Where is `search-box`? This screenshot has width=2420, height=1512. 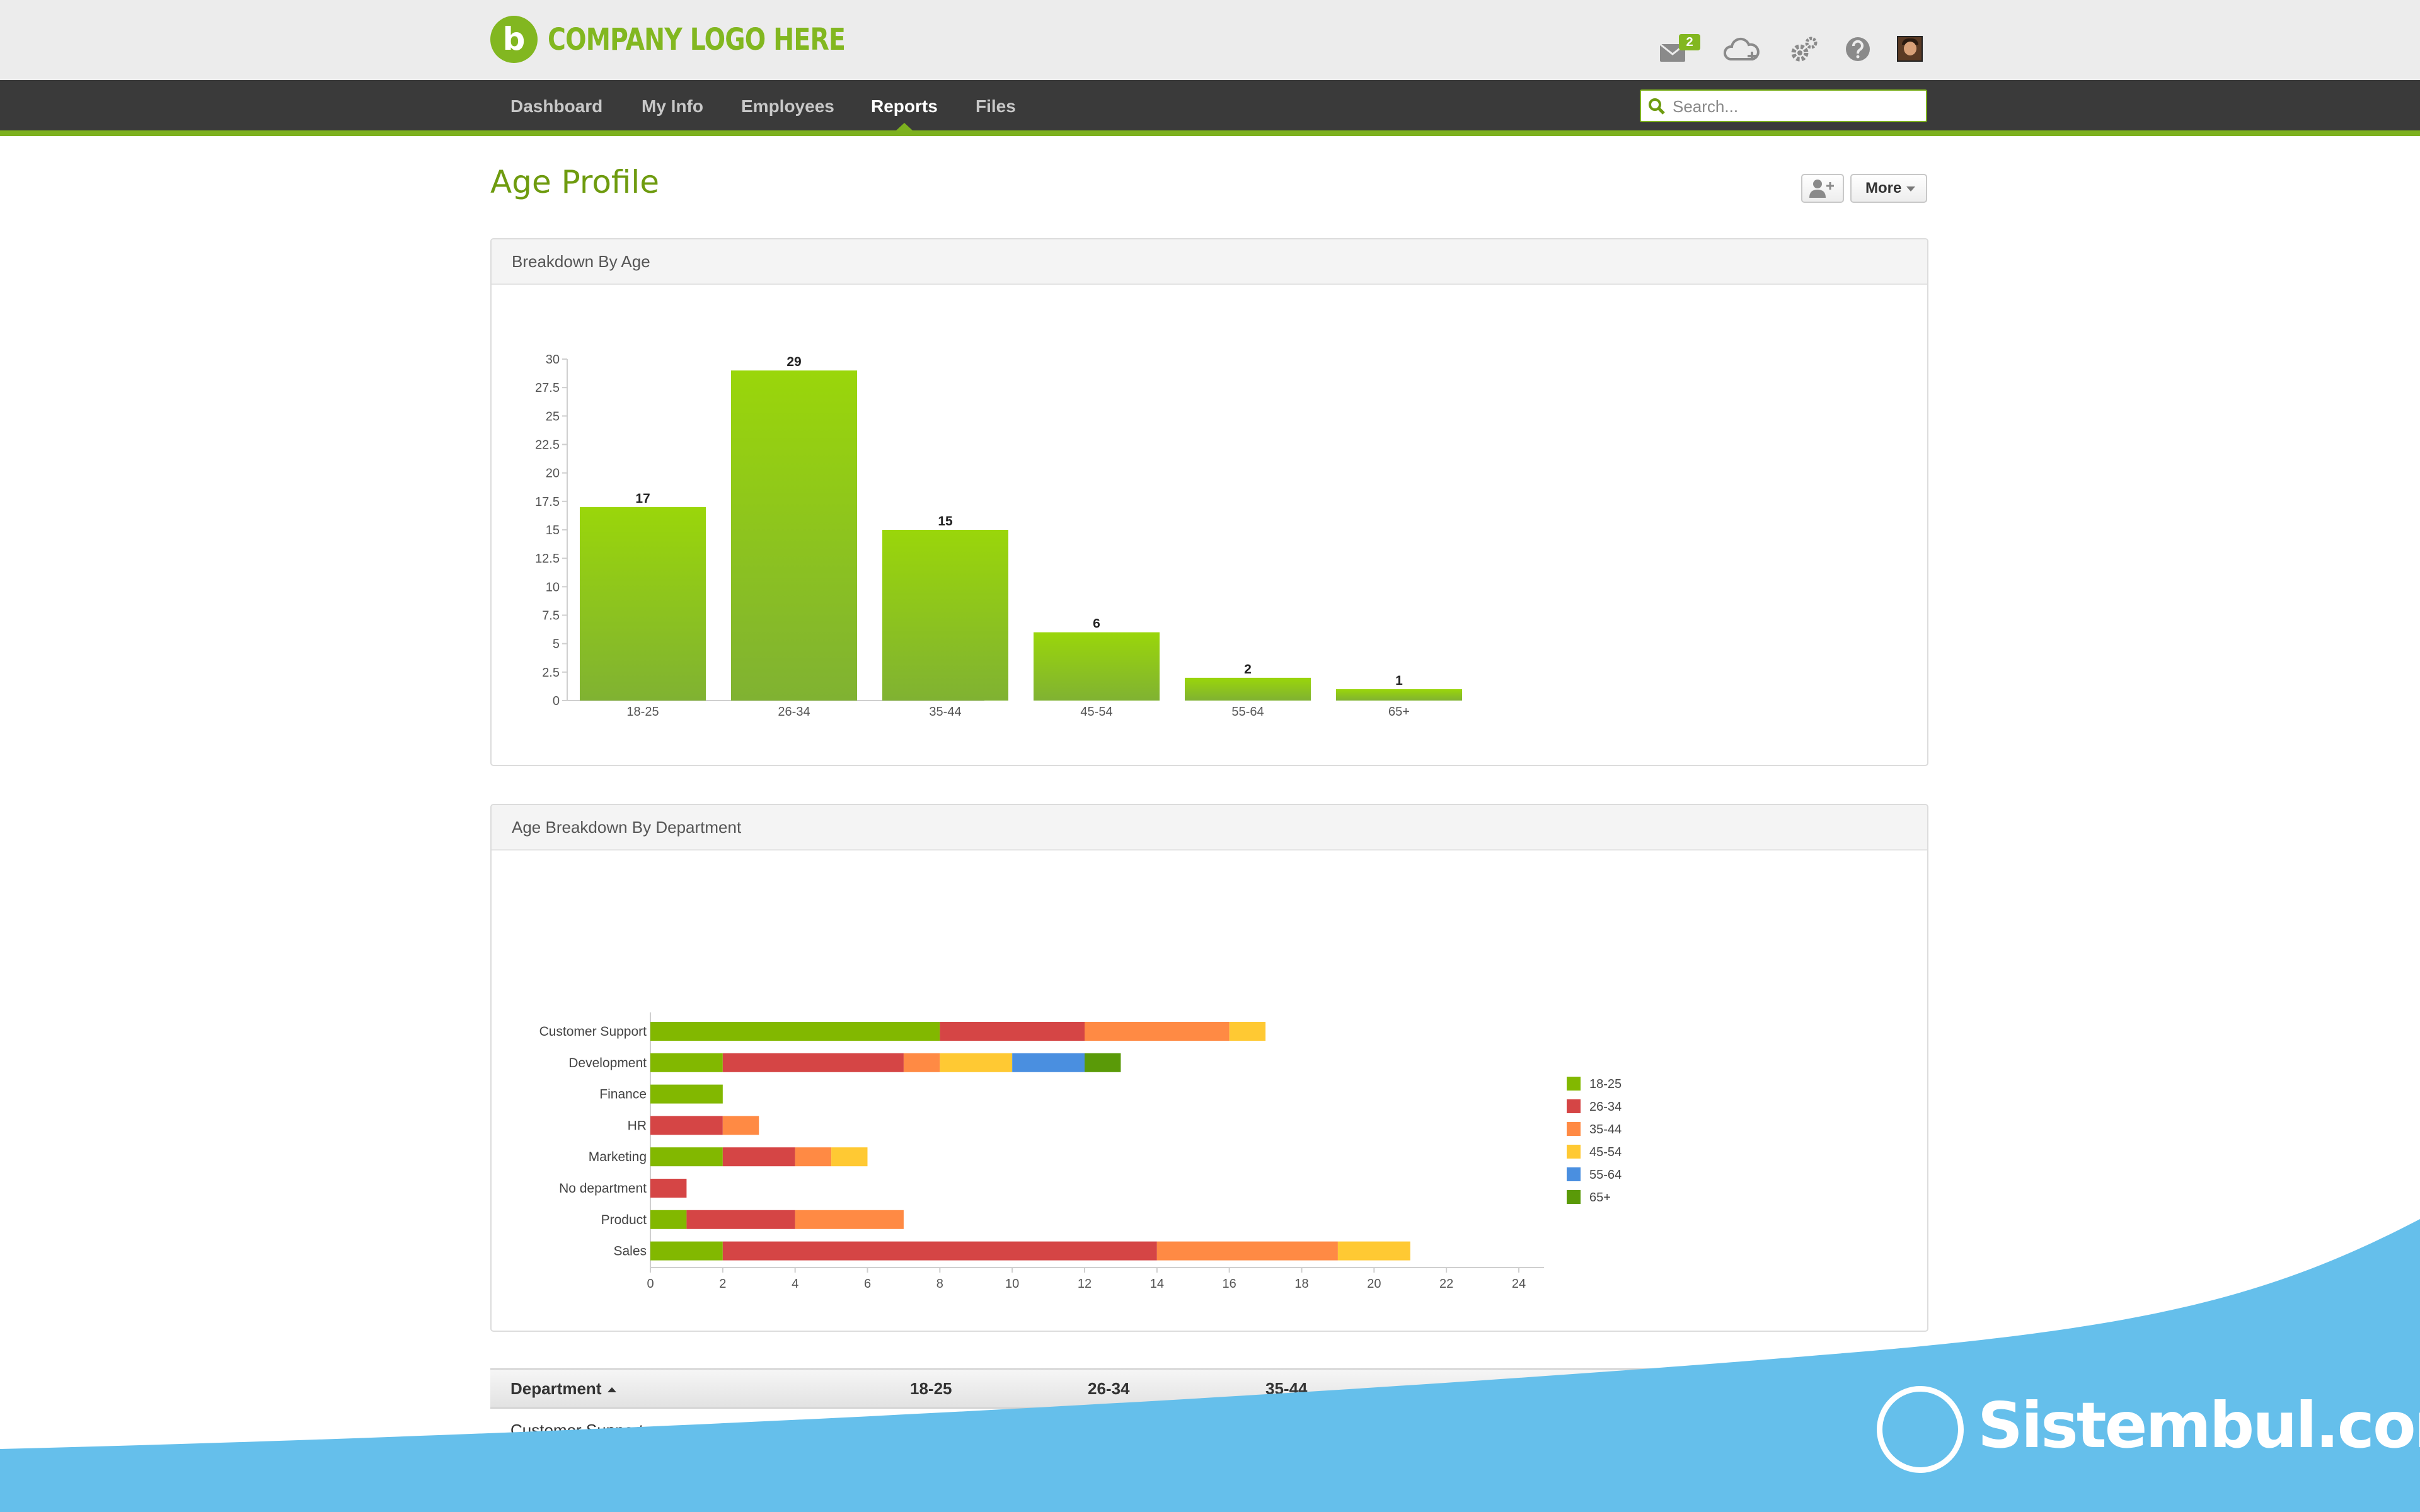
search-box is located at coordinates (1783, 105).